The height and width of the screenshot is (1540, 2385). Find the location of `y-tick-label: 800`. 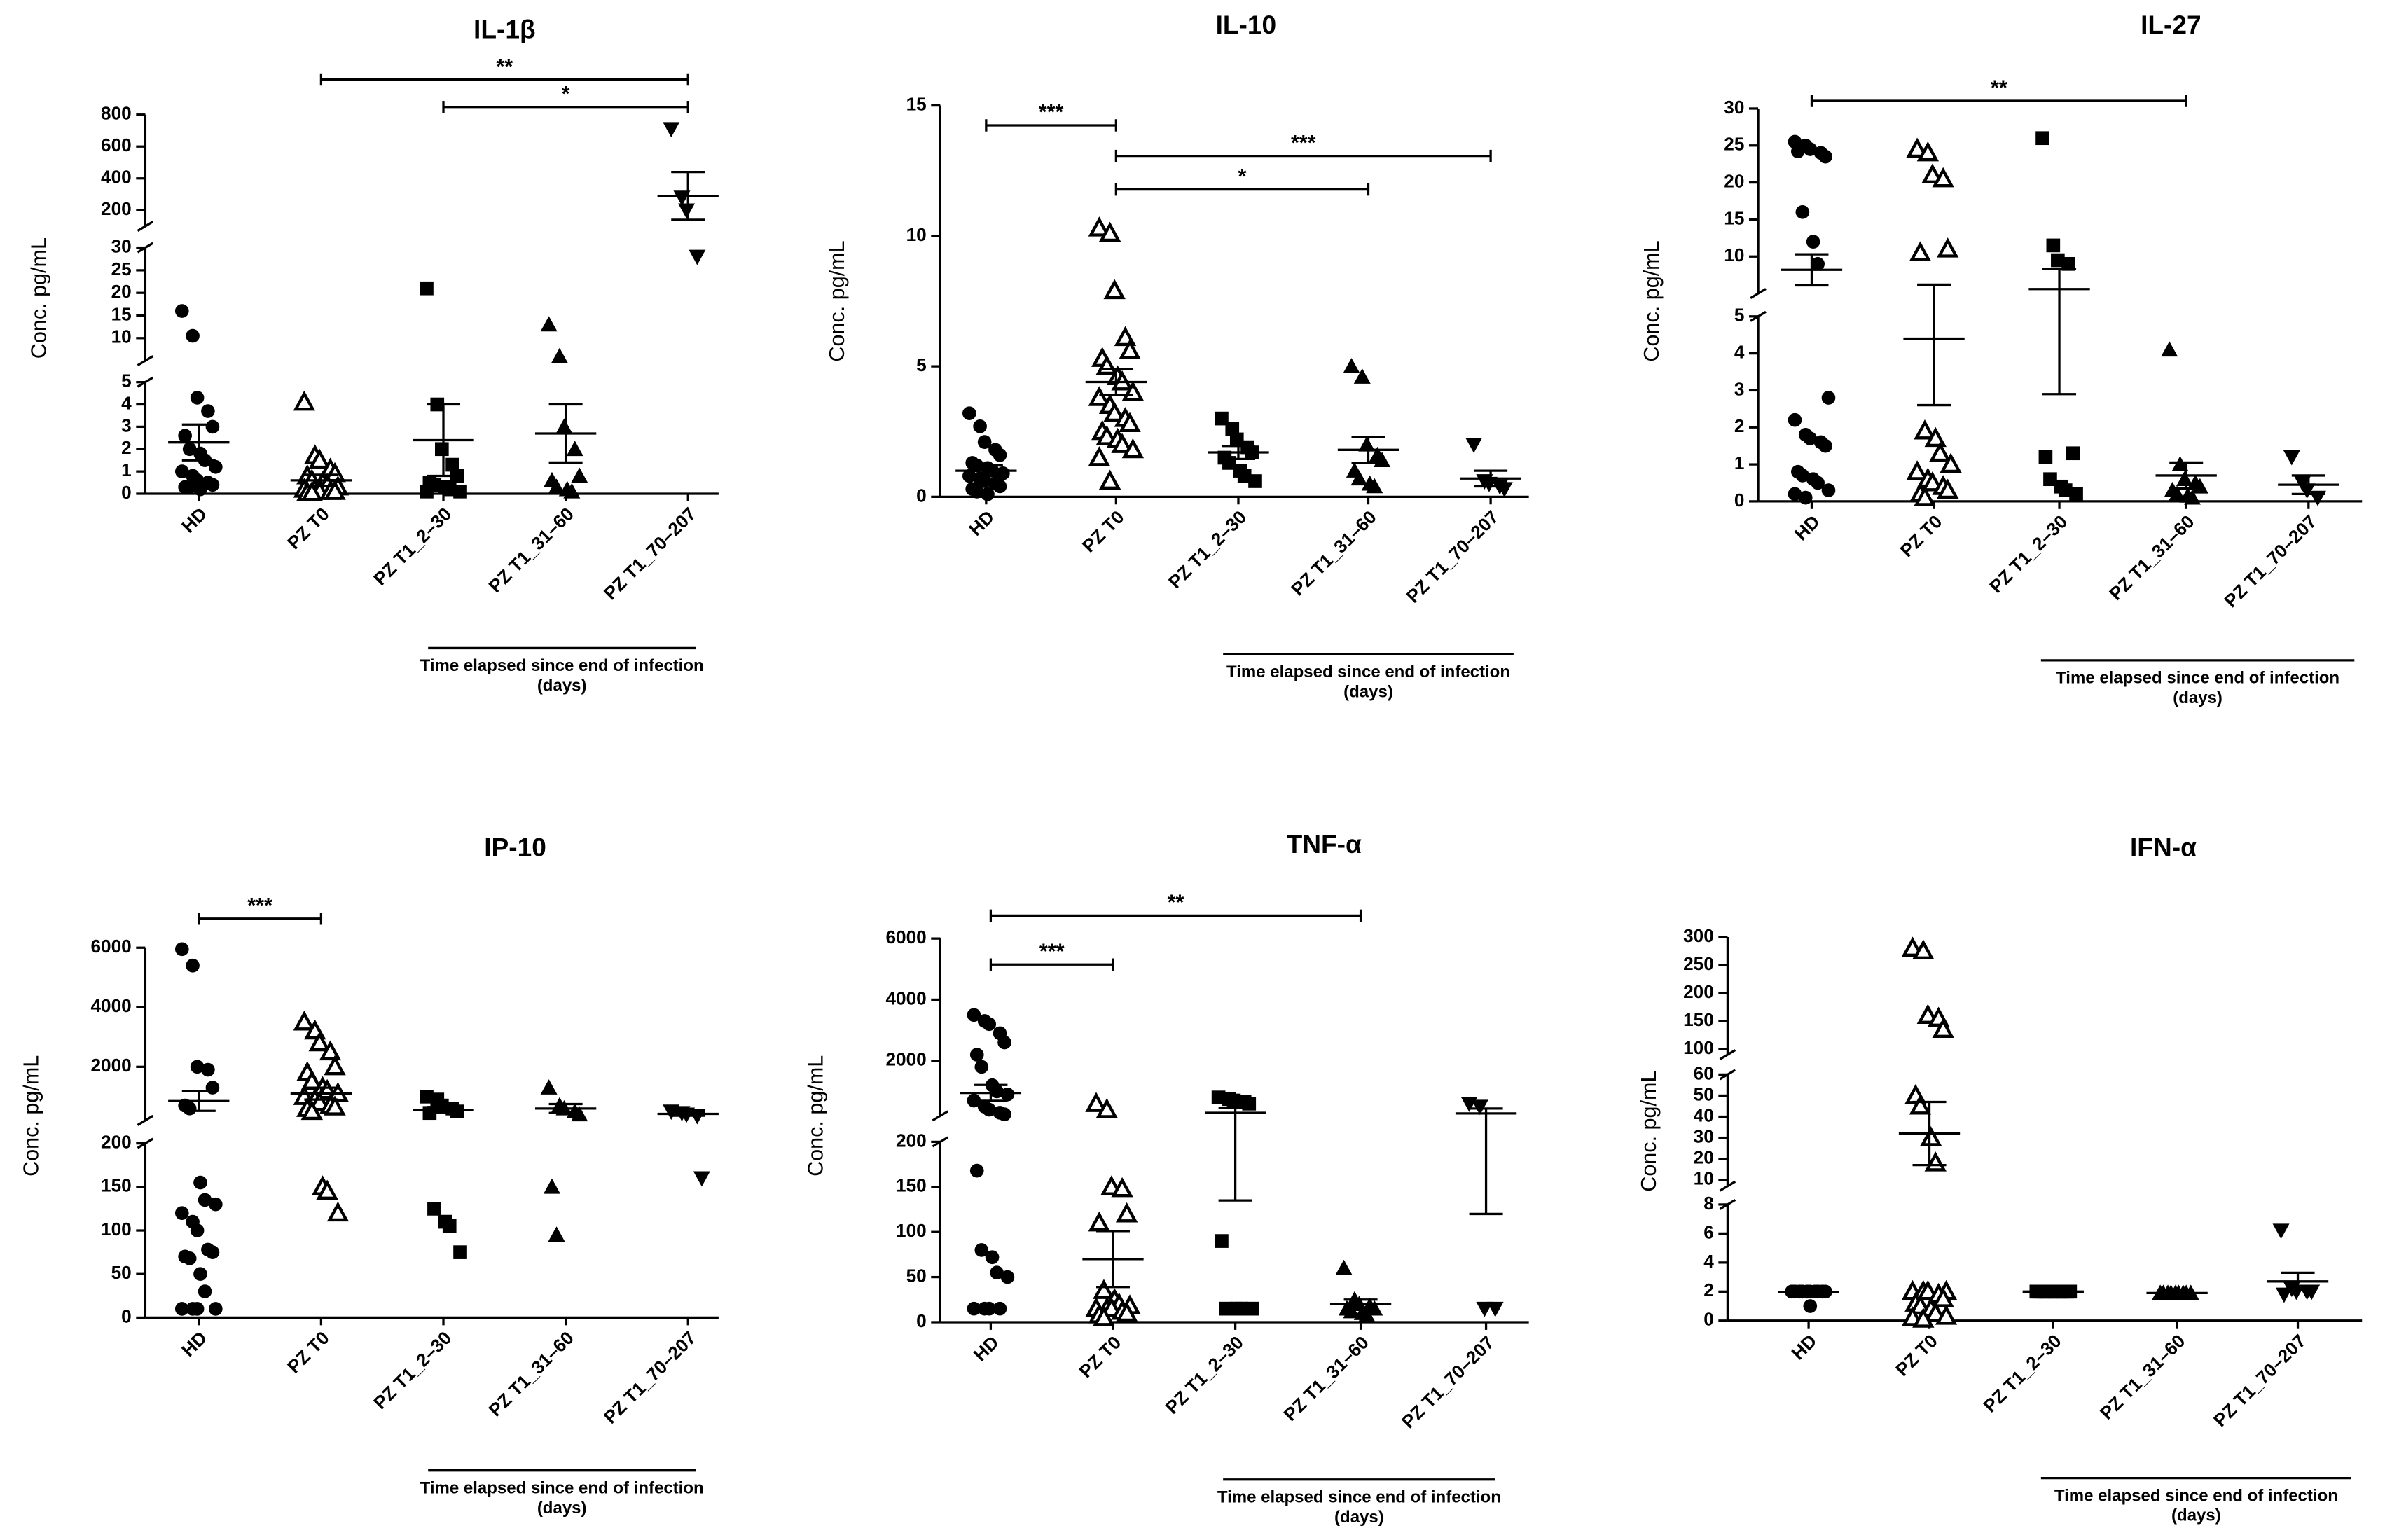

y-tick-label: 800 is located at coordinates (116, 113).